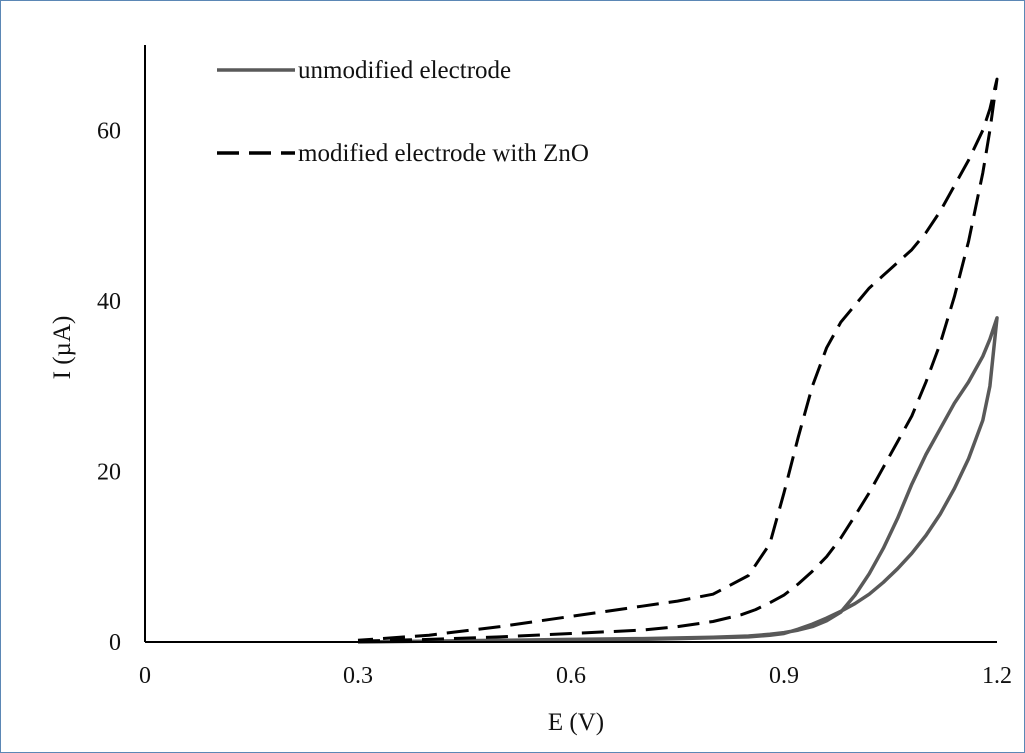 The height and width of the screenshot is (753, 1025). I want to click on y-tick-labels: 0 20 40 60, so click(109, 387).